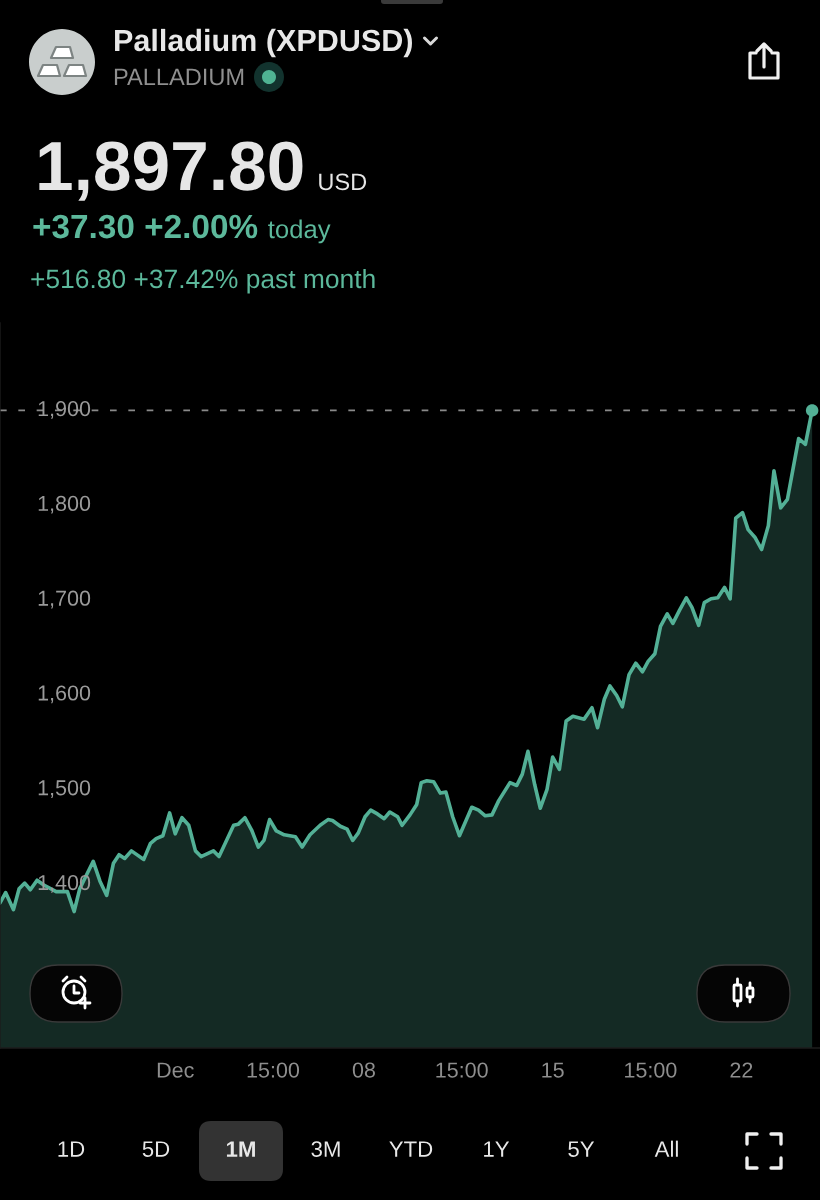  I want to click on text: USD, so click(343, 182).